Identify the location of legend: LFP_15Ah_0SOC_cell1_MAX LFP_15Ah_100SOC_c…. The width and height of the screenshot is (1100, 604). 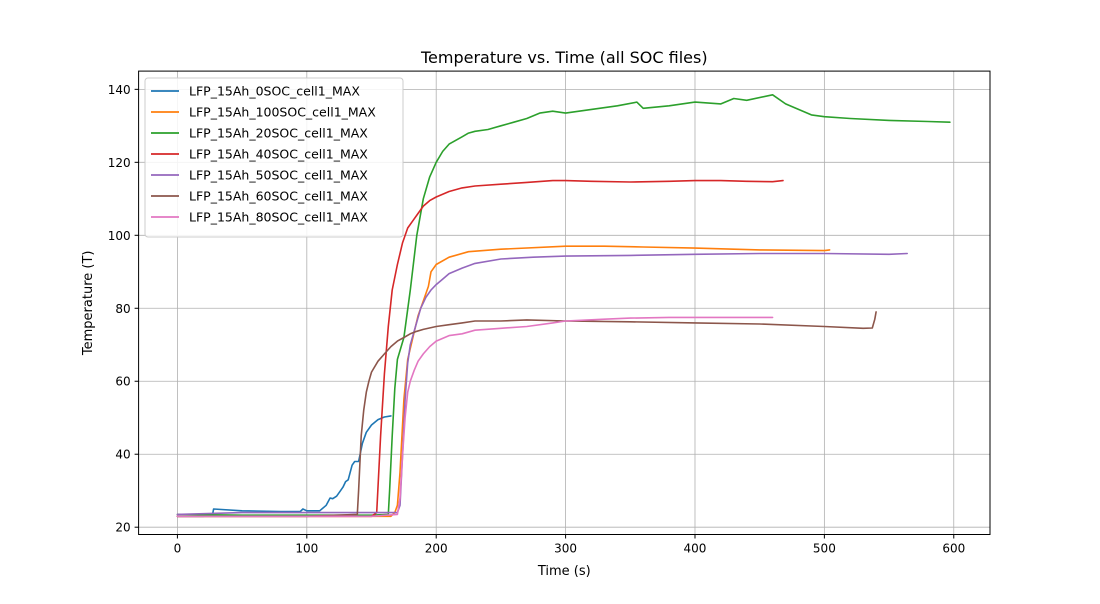
(274, 157).